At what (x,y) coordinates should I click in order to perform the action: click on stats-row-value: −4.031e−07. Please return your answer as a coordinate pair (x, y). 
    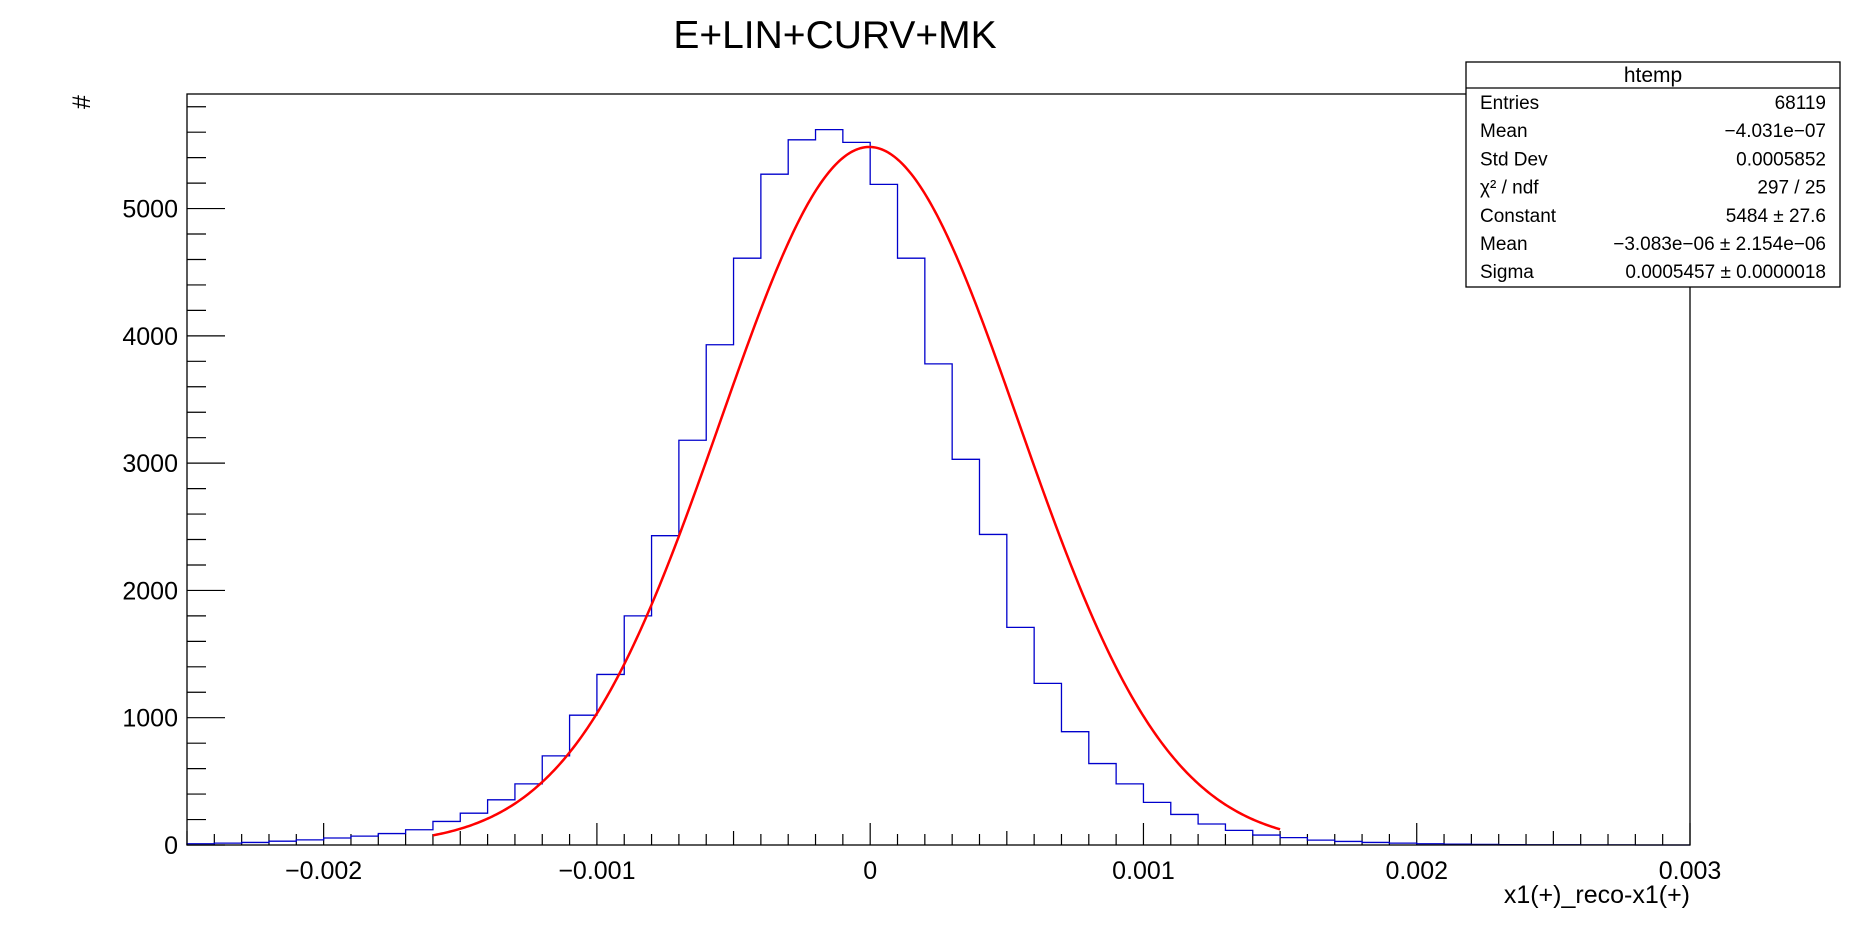
    Looking at the image, I should click on (1775, 131).